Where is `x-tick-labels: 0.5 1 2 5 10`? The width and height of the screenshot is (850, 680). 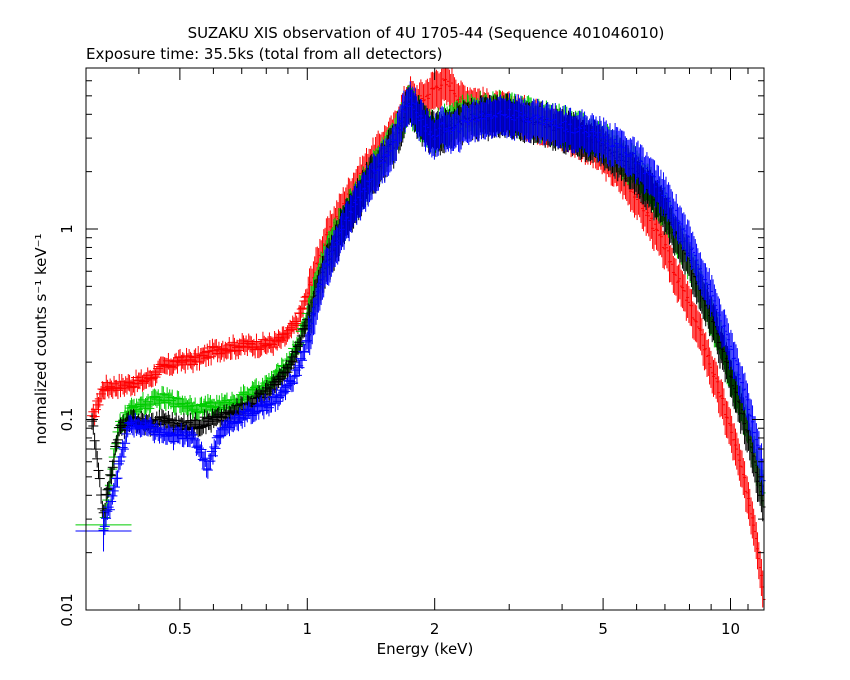
x-tick-labels: 0.5 1 2 5 10 is located at coordinates (454, 629).